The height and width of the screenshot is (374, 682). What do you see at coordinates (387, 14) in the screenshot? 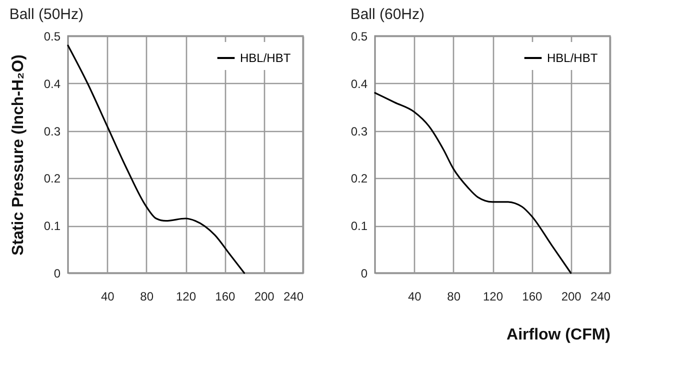
I see `chart-title: Ball (60Hz)` at bounding box center [387, 14].